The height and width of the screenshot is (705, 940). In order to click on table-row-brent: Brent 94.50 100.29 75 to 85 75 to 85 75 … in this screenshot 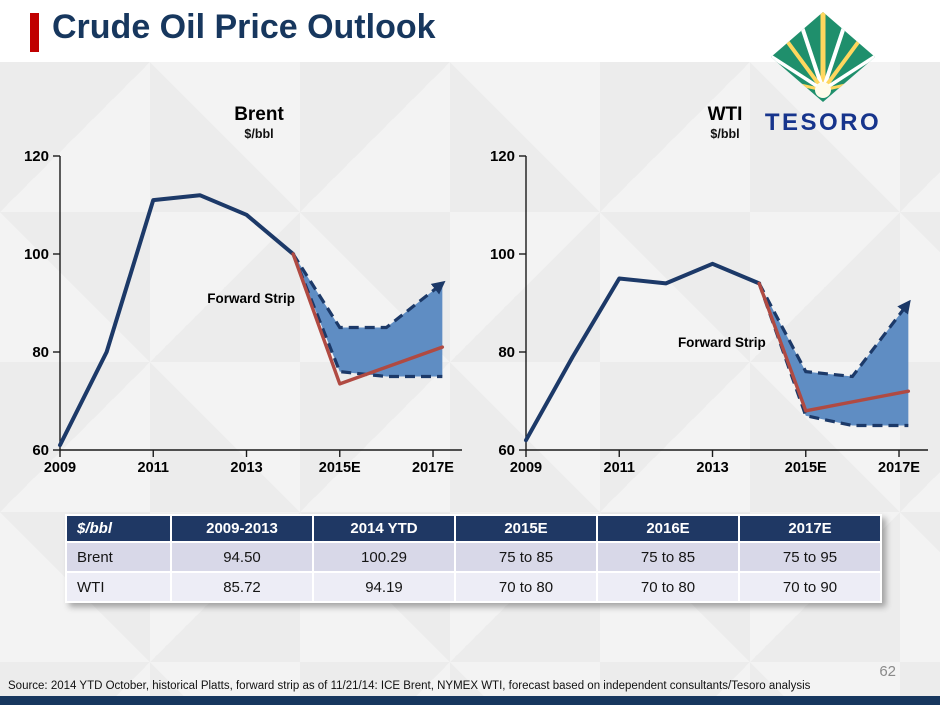, I will do `click(473, 557)`.